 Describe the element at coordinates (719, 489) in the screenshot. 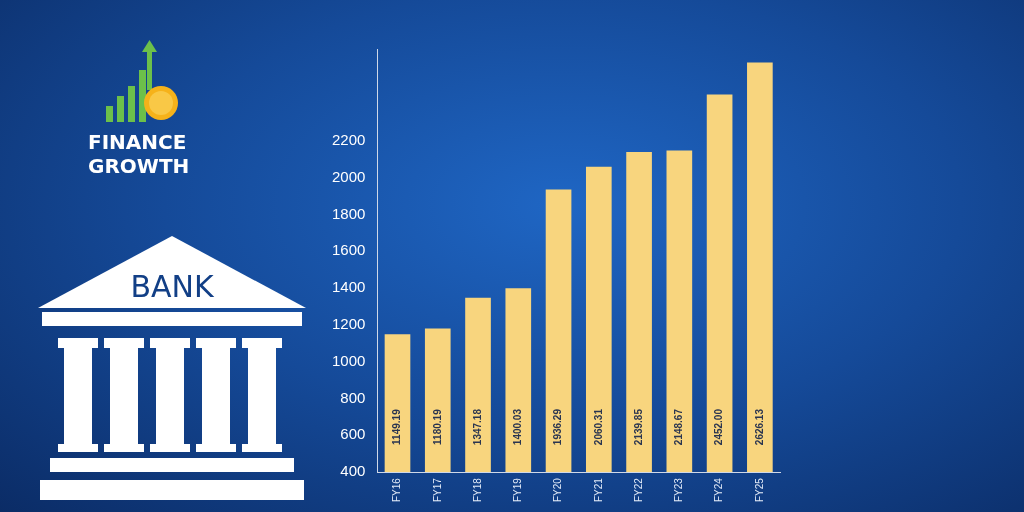

I see `x-tick-label: FY24` at that location.